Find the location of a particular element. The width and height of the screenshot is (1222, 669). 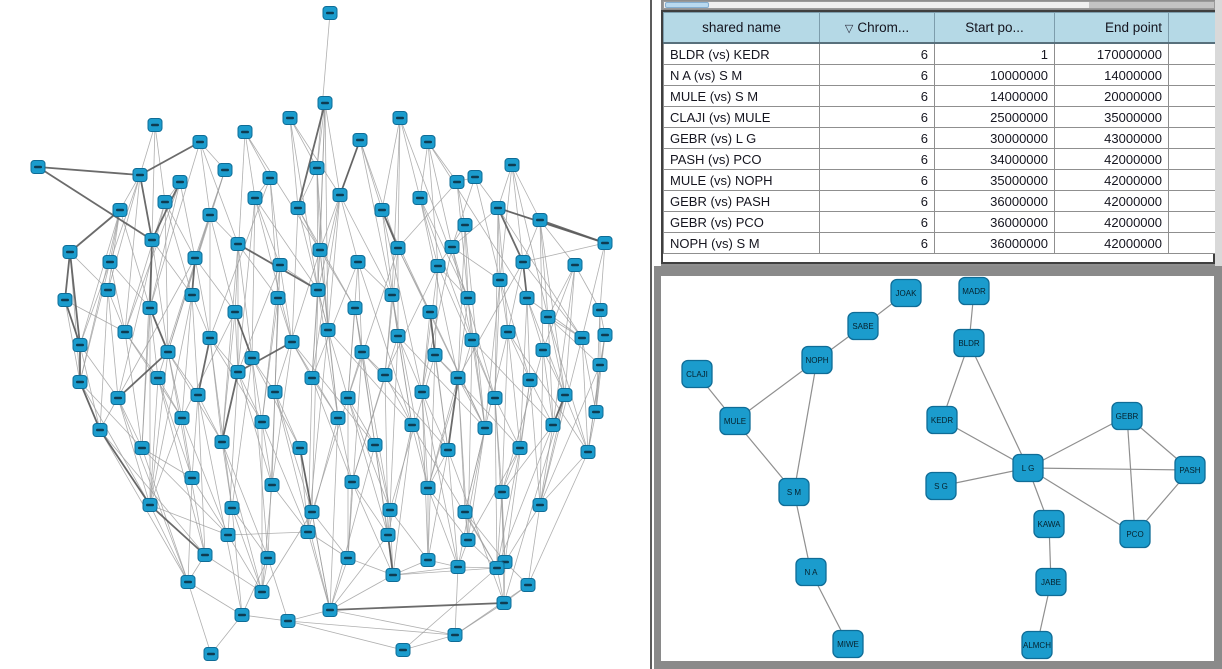

network-node-kedr: KEDR is located at coordinates (942, 420).